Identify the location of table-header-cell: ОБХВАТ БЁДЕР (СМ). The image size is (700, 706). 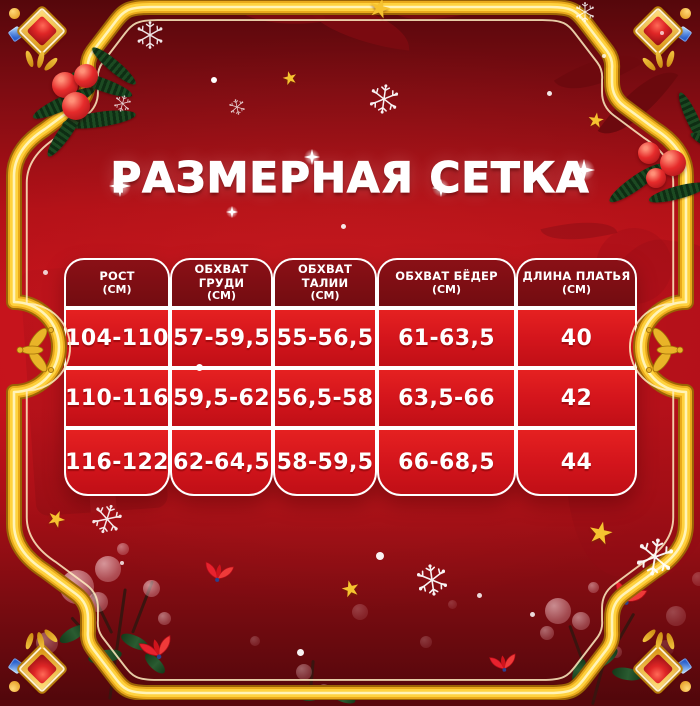
(446, 283).